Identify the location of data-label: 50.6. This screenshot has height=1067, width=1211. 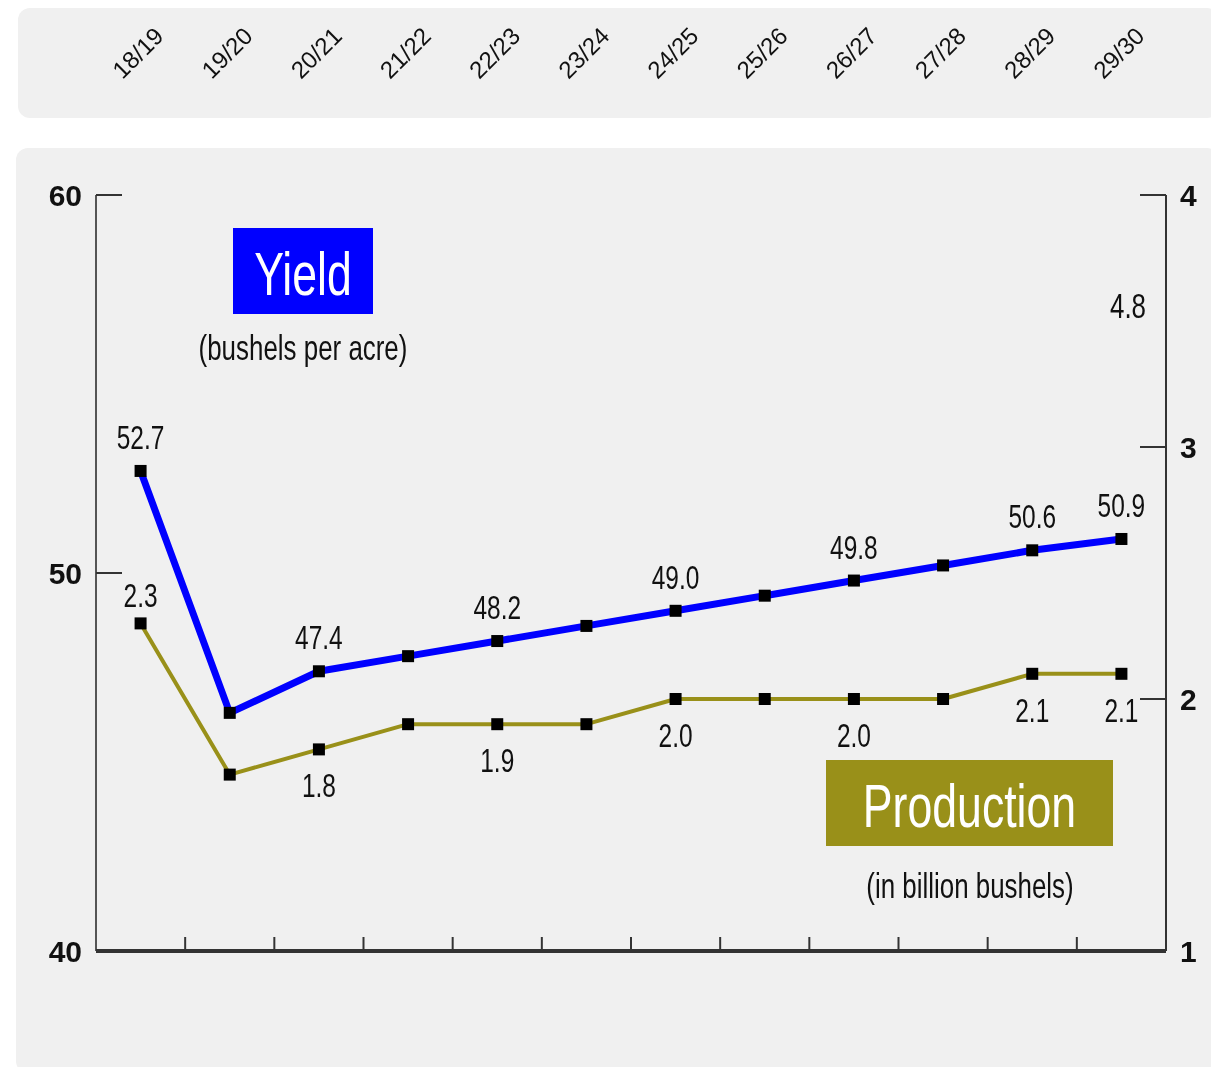
(1032, 516).